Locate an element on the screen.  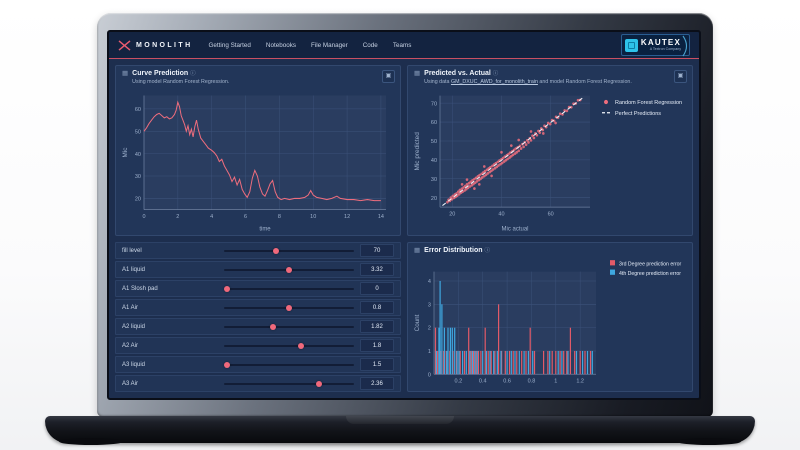
kautex-name: KAUTEX is located at coordinates (660, 42).